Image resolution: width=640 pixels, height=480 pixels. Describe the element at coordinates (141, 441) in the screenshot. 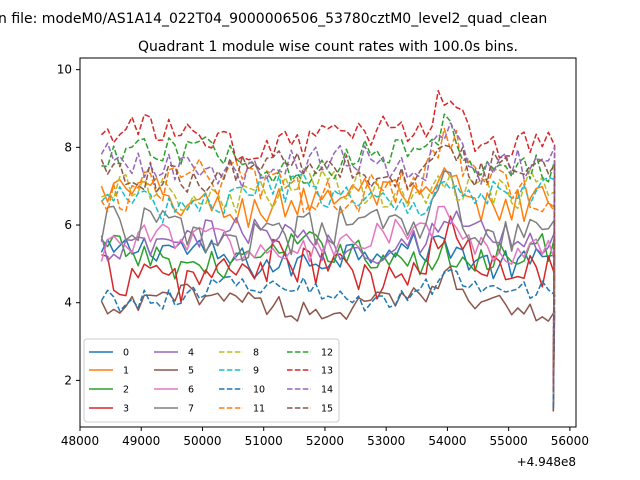

I see `x-tick-label: 49000` at that location.